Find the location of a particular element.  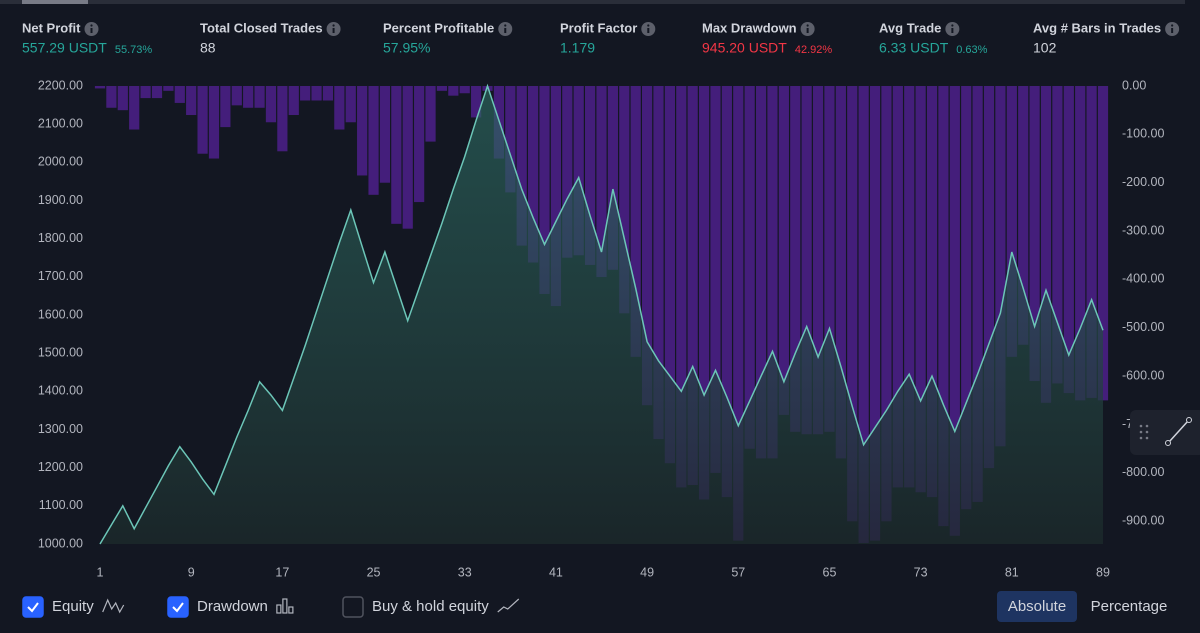

x-tick-label: 25 is located at coordinates (374, 572).